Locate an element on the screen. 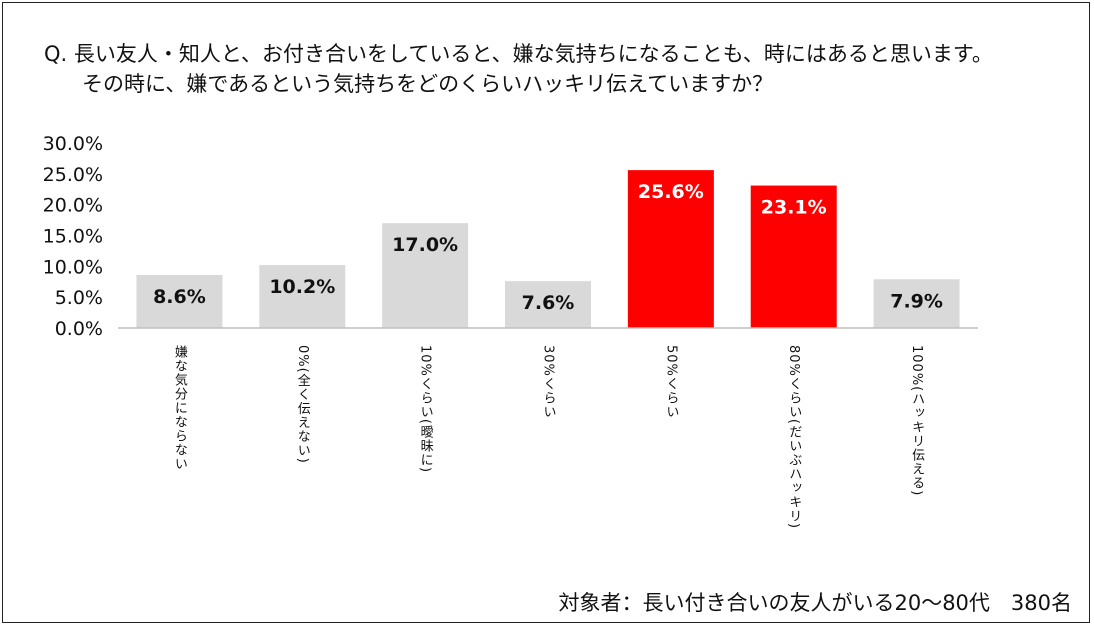 This screenshot has height=627, width=1094. y-tick-label: 5.0% is located at coordinates (79, 298).